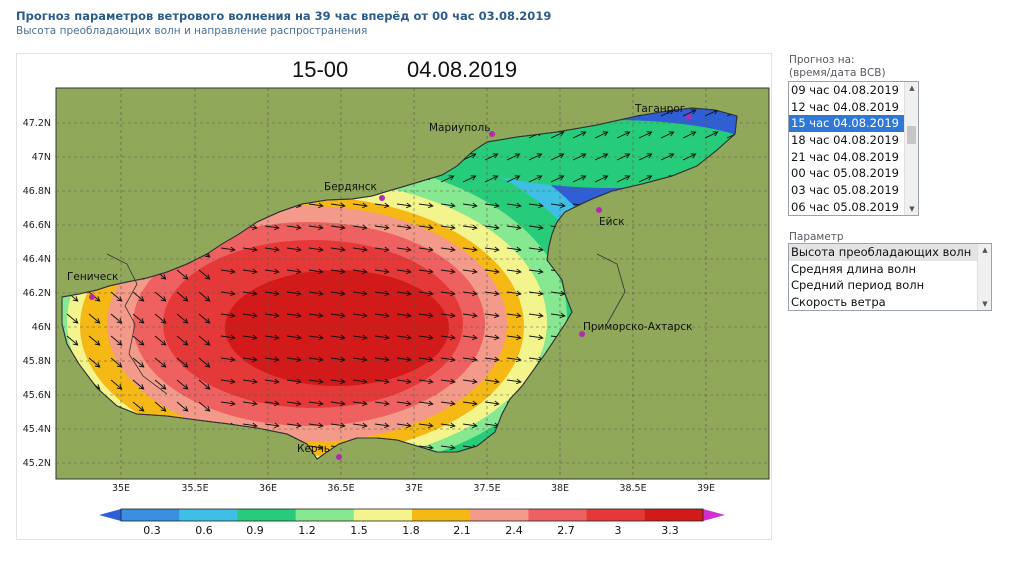 The width and height of the screenshot is (1024, 561). What do you see at coordinates (514, 530) in the screenshot?
I see `legend-value: 2.4` at bounding box center [514, 530].